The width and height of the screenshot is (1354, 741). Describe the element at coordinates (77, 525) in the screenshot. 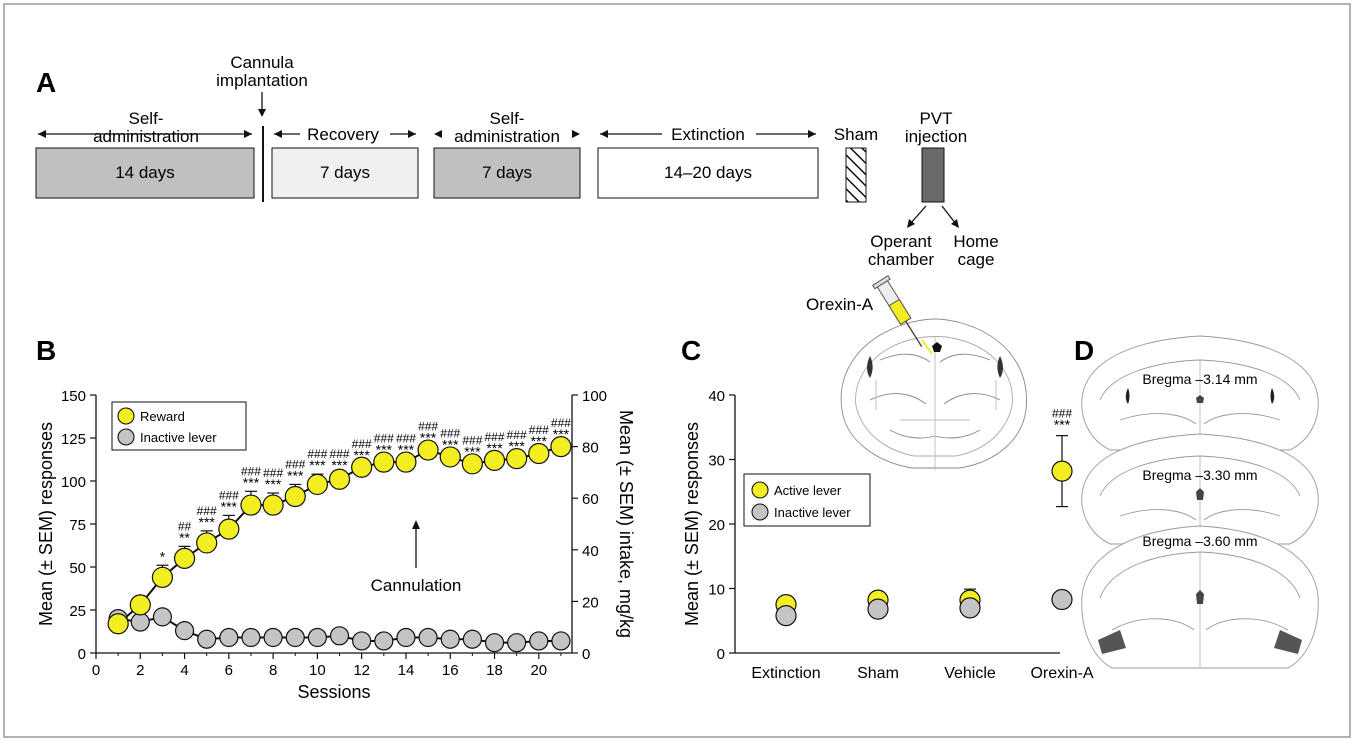

I see `y-tick-label: 75` at that location.